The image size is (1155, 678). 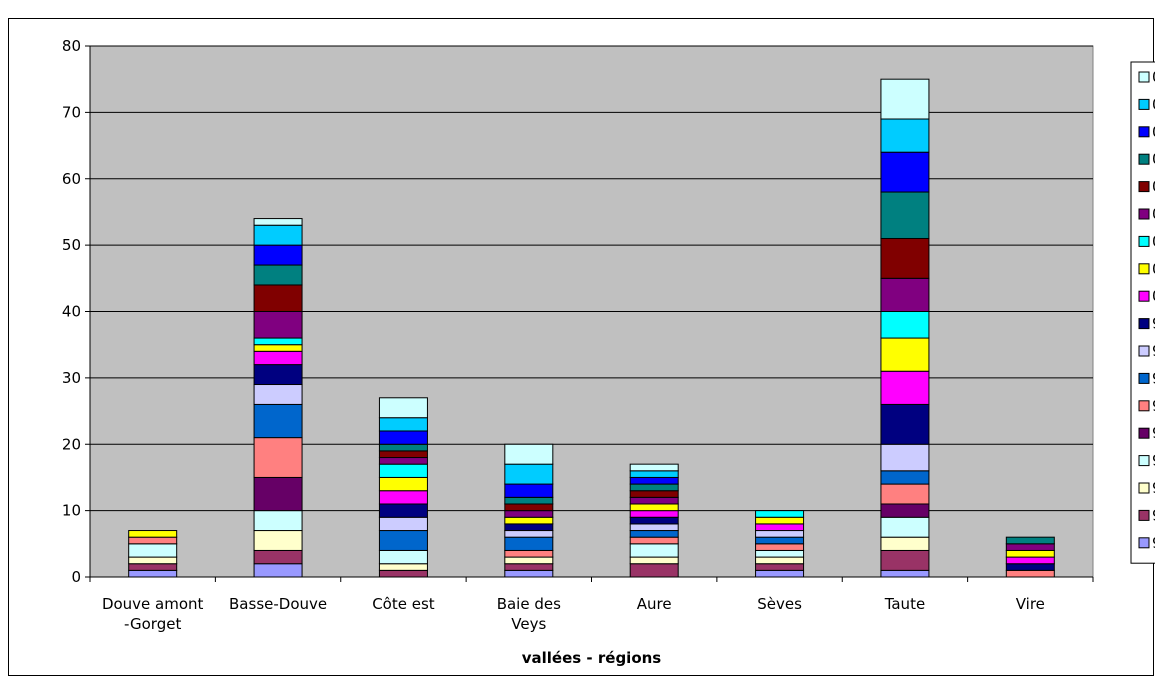 What do you see at coordinates (71, 179) in the screenshot?
I see `y-tick-label: 60` at bounding box center [71, 179].